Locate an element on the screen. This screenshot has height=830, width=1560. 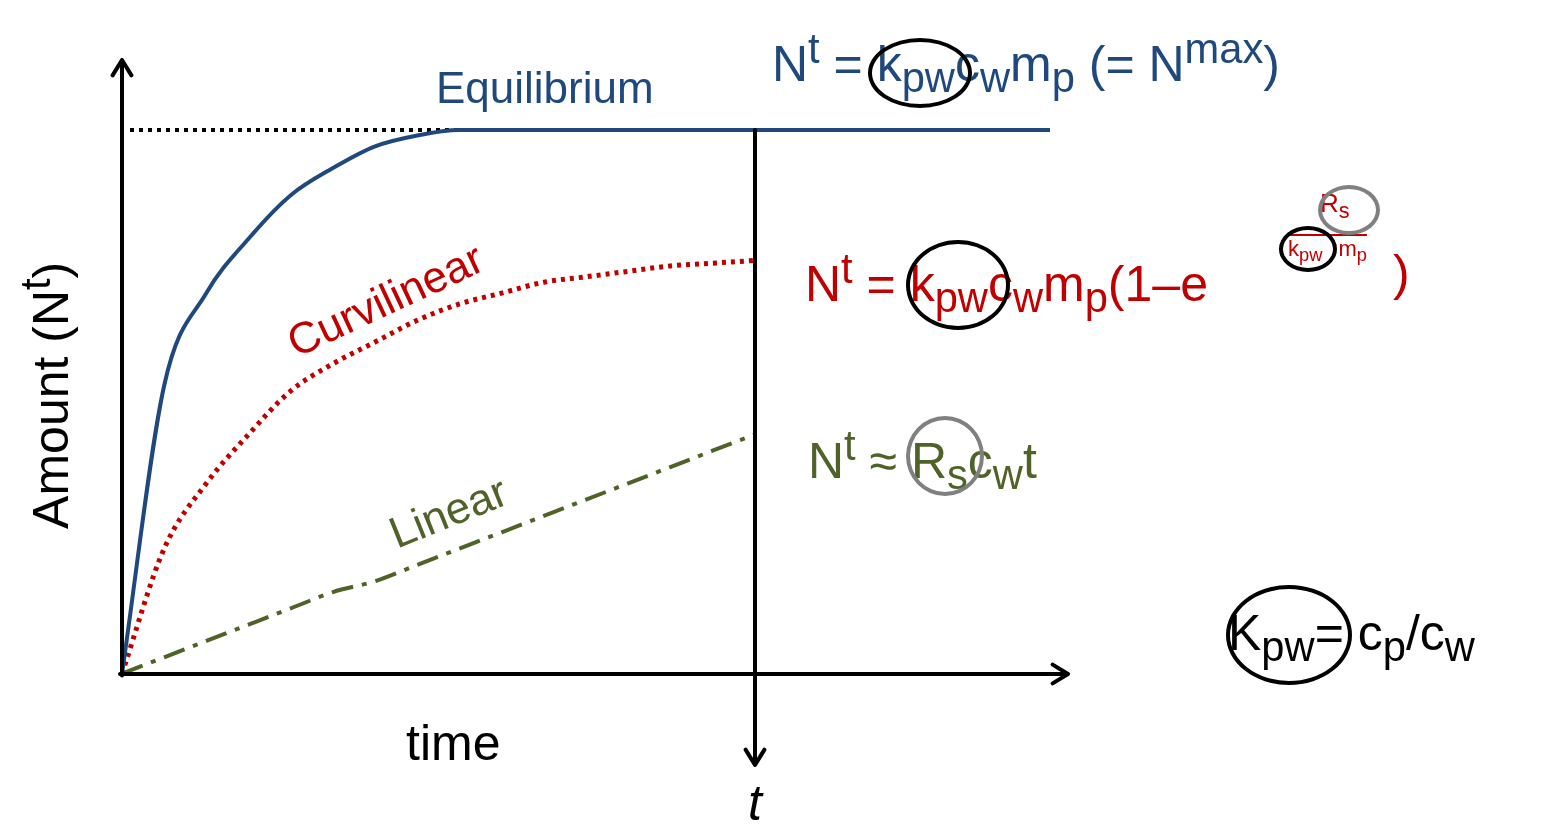
x-axis-title: time is located at coordinates (453, 743).